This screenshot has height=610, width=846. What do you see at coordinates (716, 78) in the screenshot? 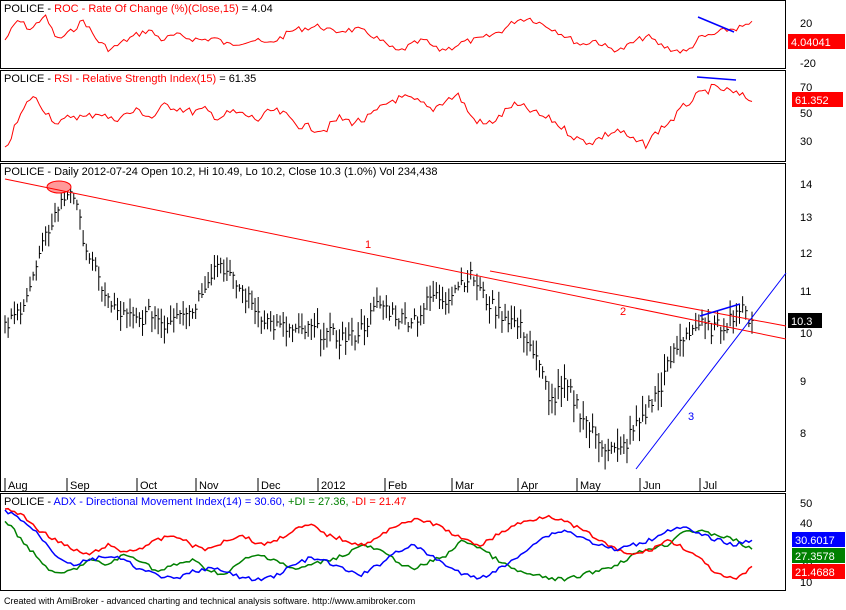
I see `rsi-divergence-line` at bounding box center [716, 78].